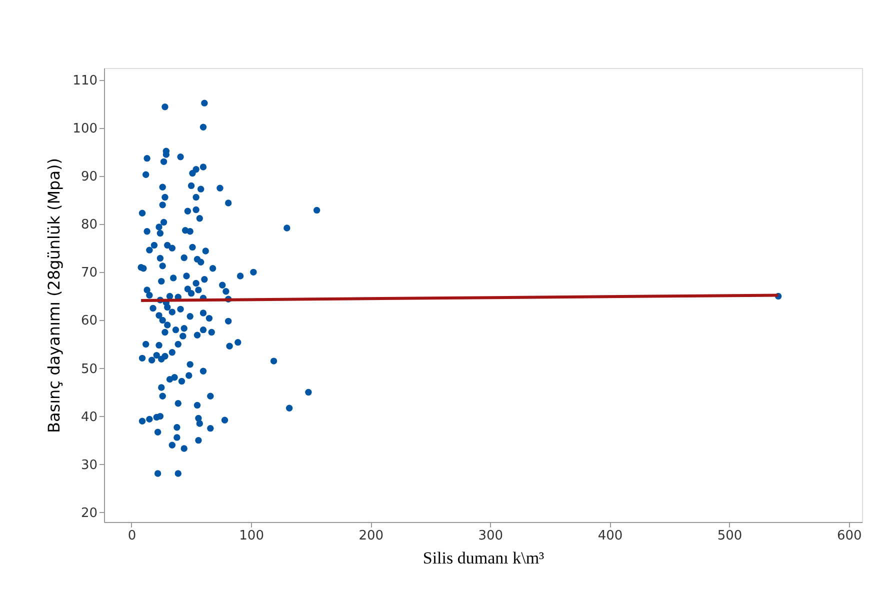 This screenshot has height=601, width=893. Describe the element at coordinates (729, 536) in the screenshot. I see `x-tick-label: 500` at that location.